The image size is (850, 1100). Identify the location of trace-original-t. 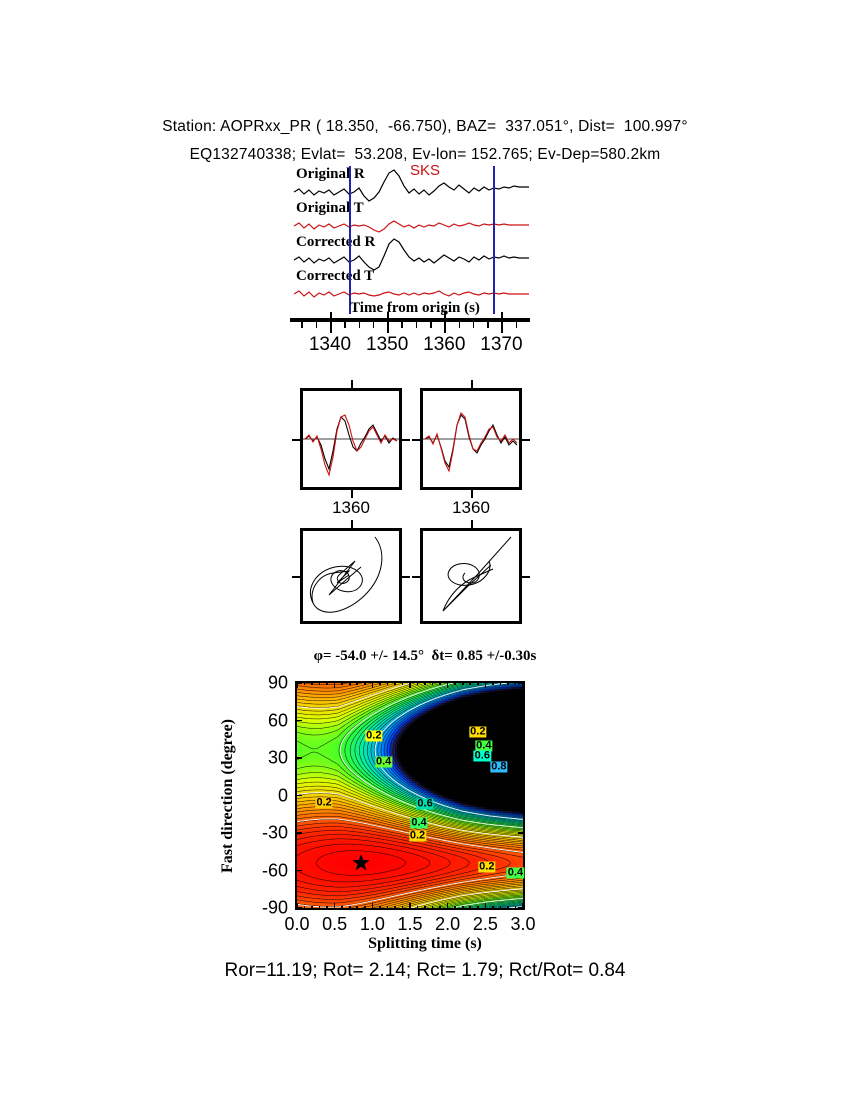
(411, 226).